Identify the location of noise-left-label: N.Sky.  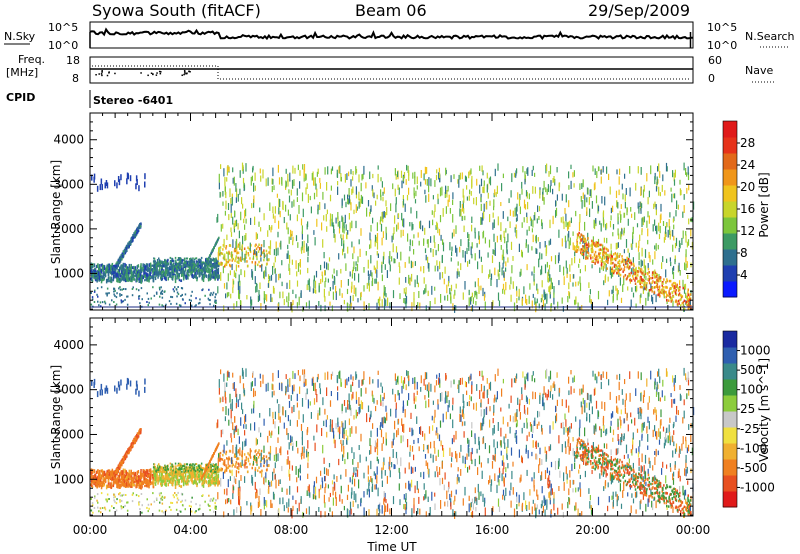
(20, 36).